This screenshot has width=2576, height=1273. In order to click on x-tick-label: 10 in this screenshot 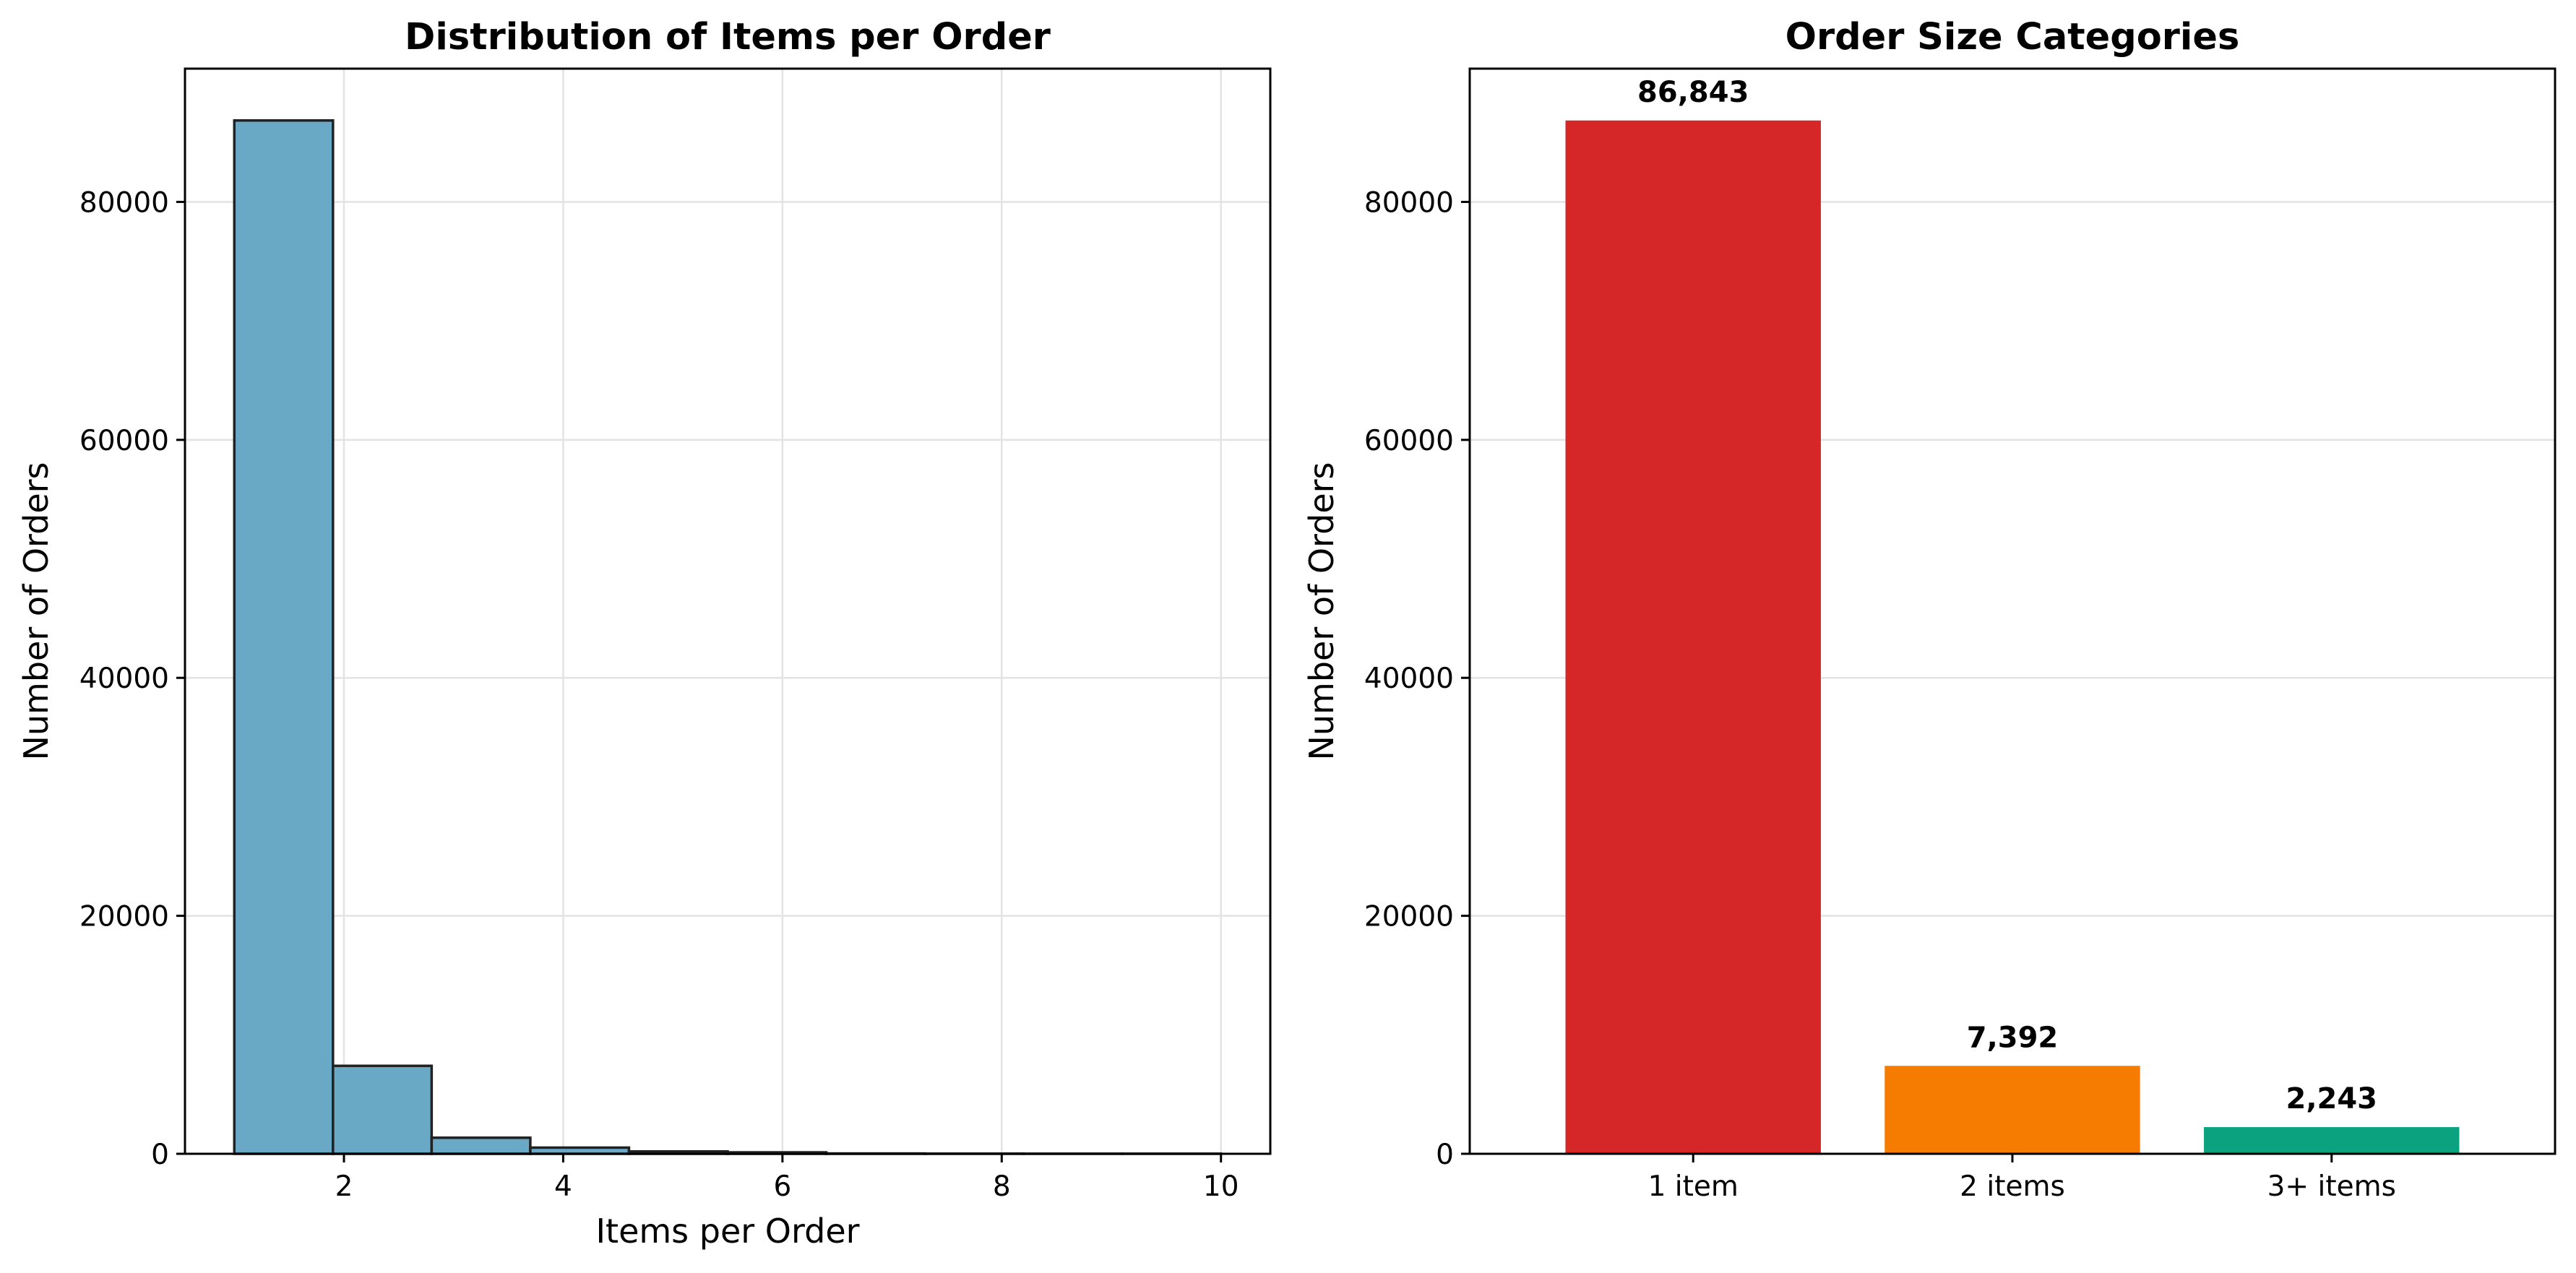, I will do `click(1221, 1186)`.